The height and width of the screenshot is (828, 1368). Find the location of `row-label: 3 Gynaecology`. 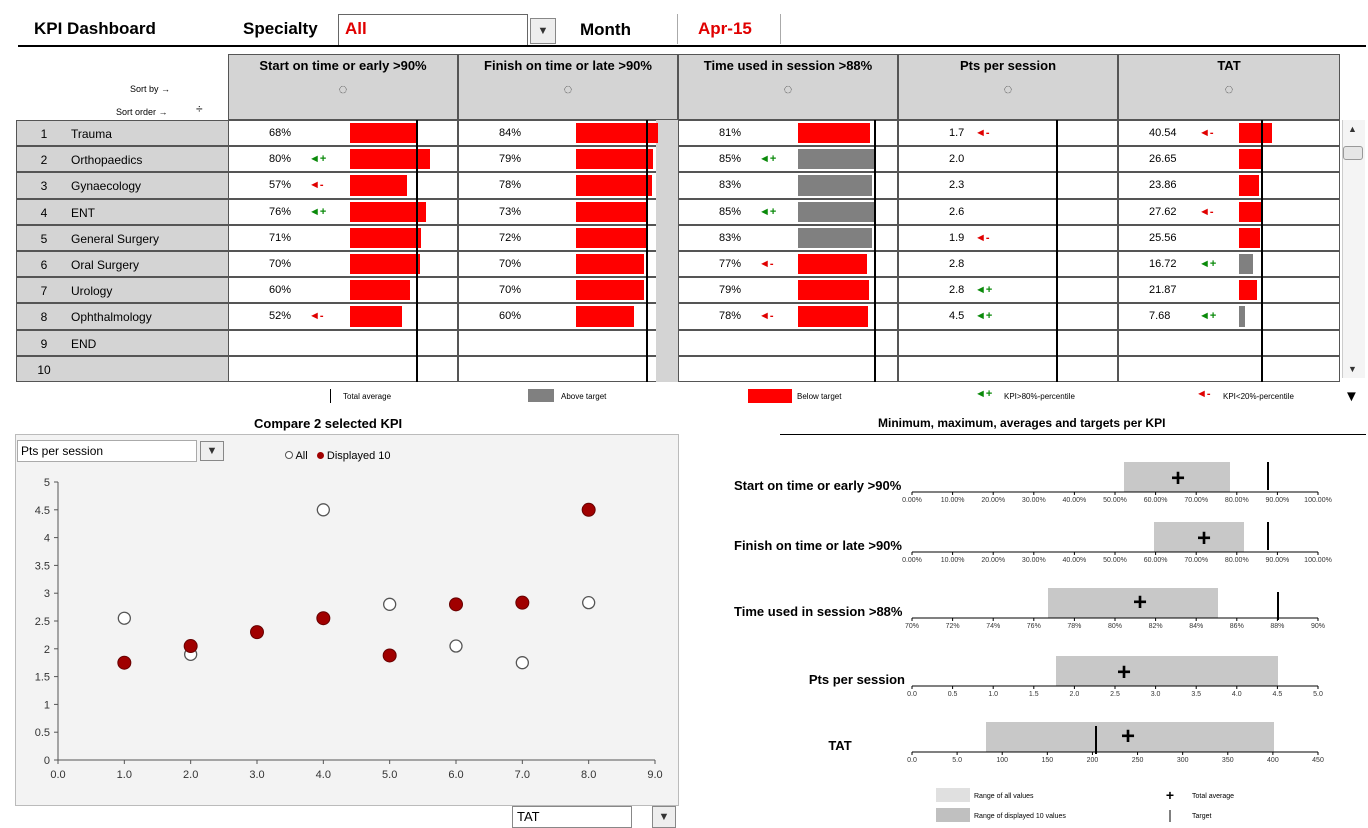

row-label: 3 Gynaecology is located at coordinates (122, 185).